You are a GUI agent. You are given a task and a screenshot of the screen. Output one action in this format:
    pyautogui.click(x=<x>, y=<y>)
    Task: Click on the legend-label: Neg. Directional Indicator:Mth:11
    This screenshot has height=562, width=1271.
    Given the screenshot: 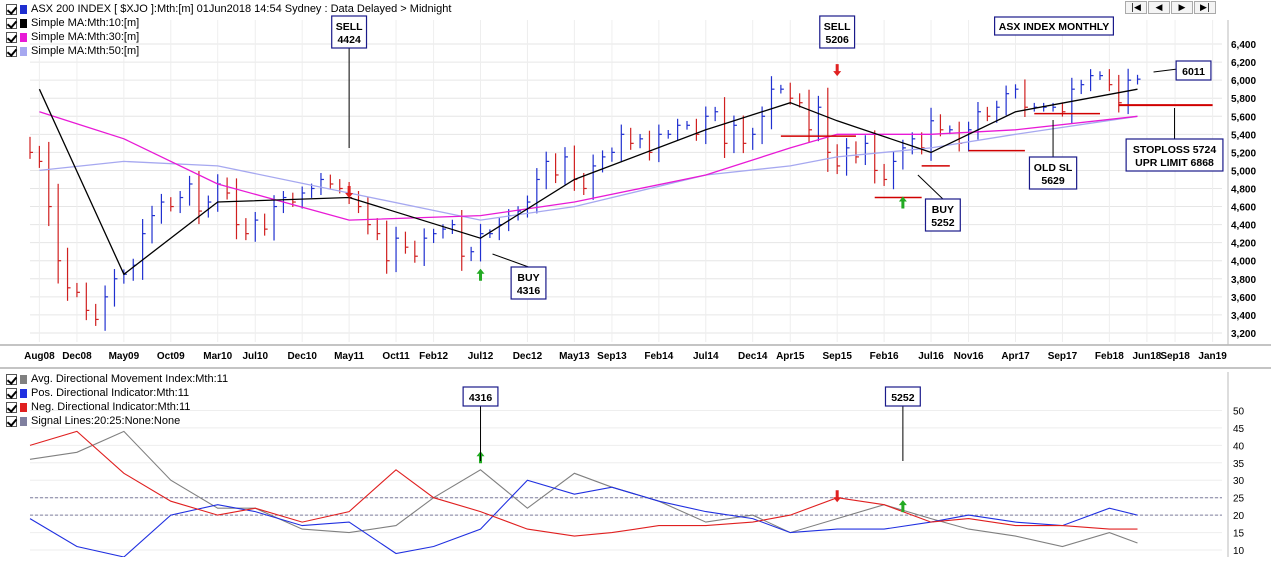 What is the action you would take?
    pyautogui.click(x=111, y=407)
    